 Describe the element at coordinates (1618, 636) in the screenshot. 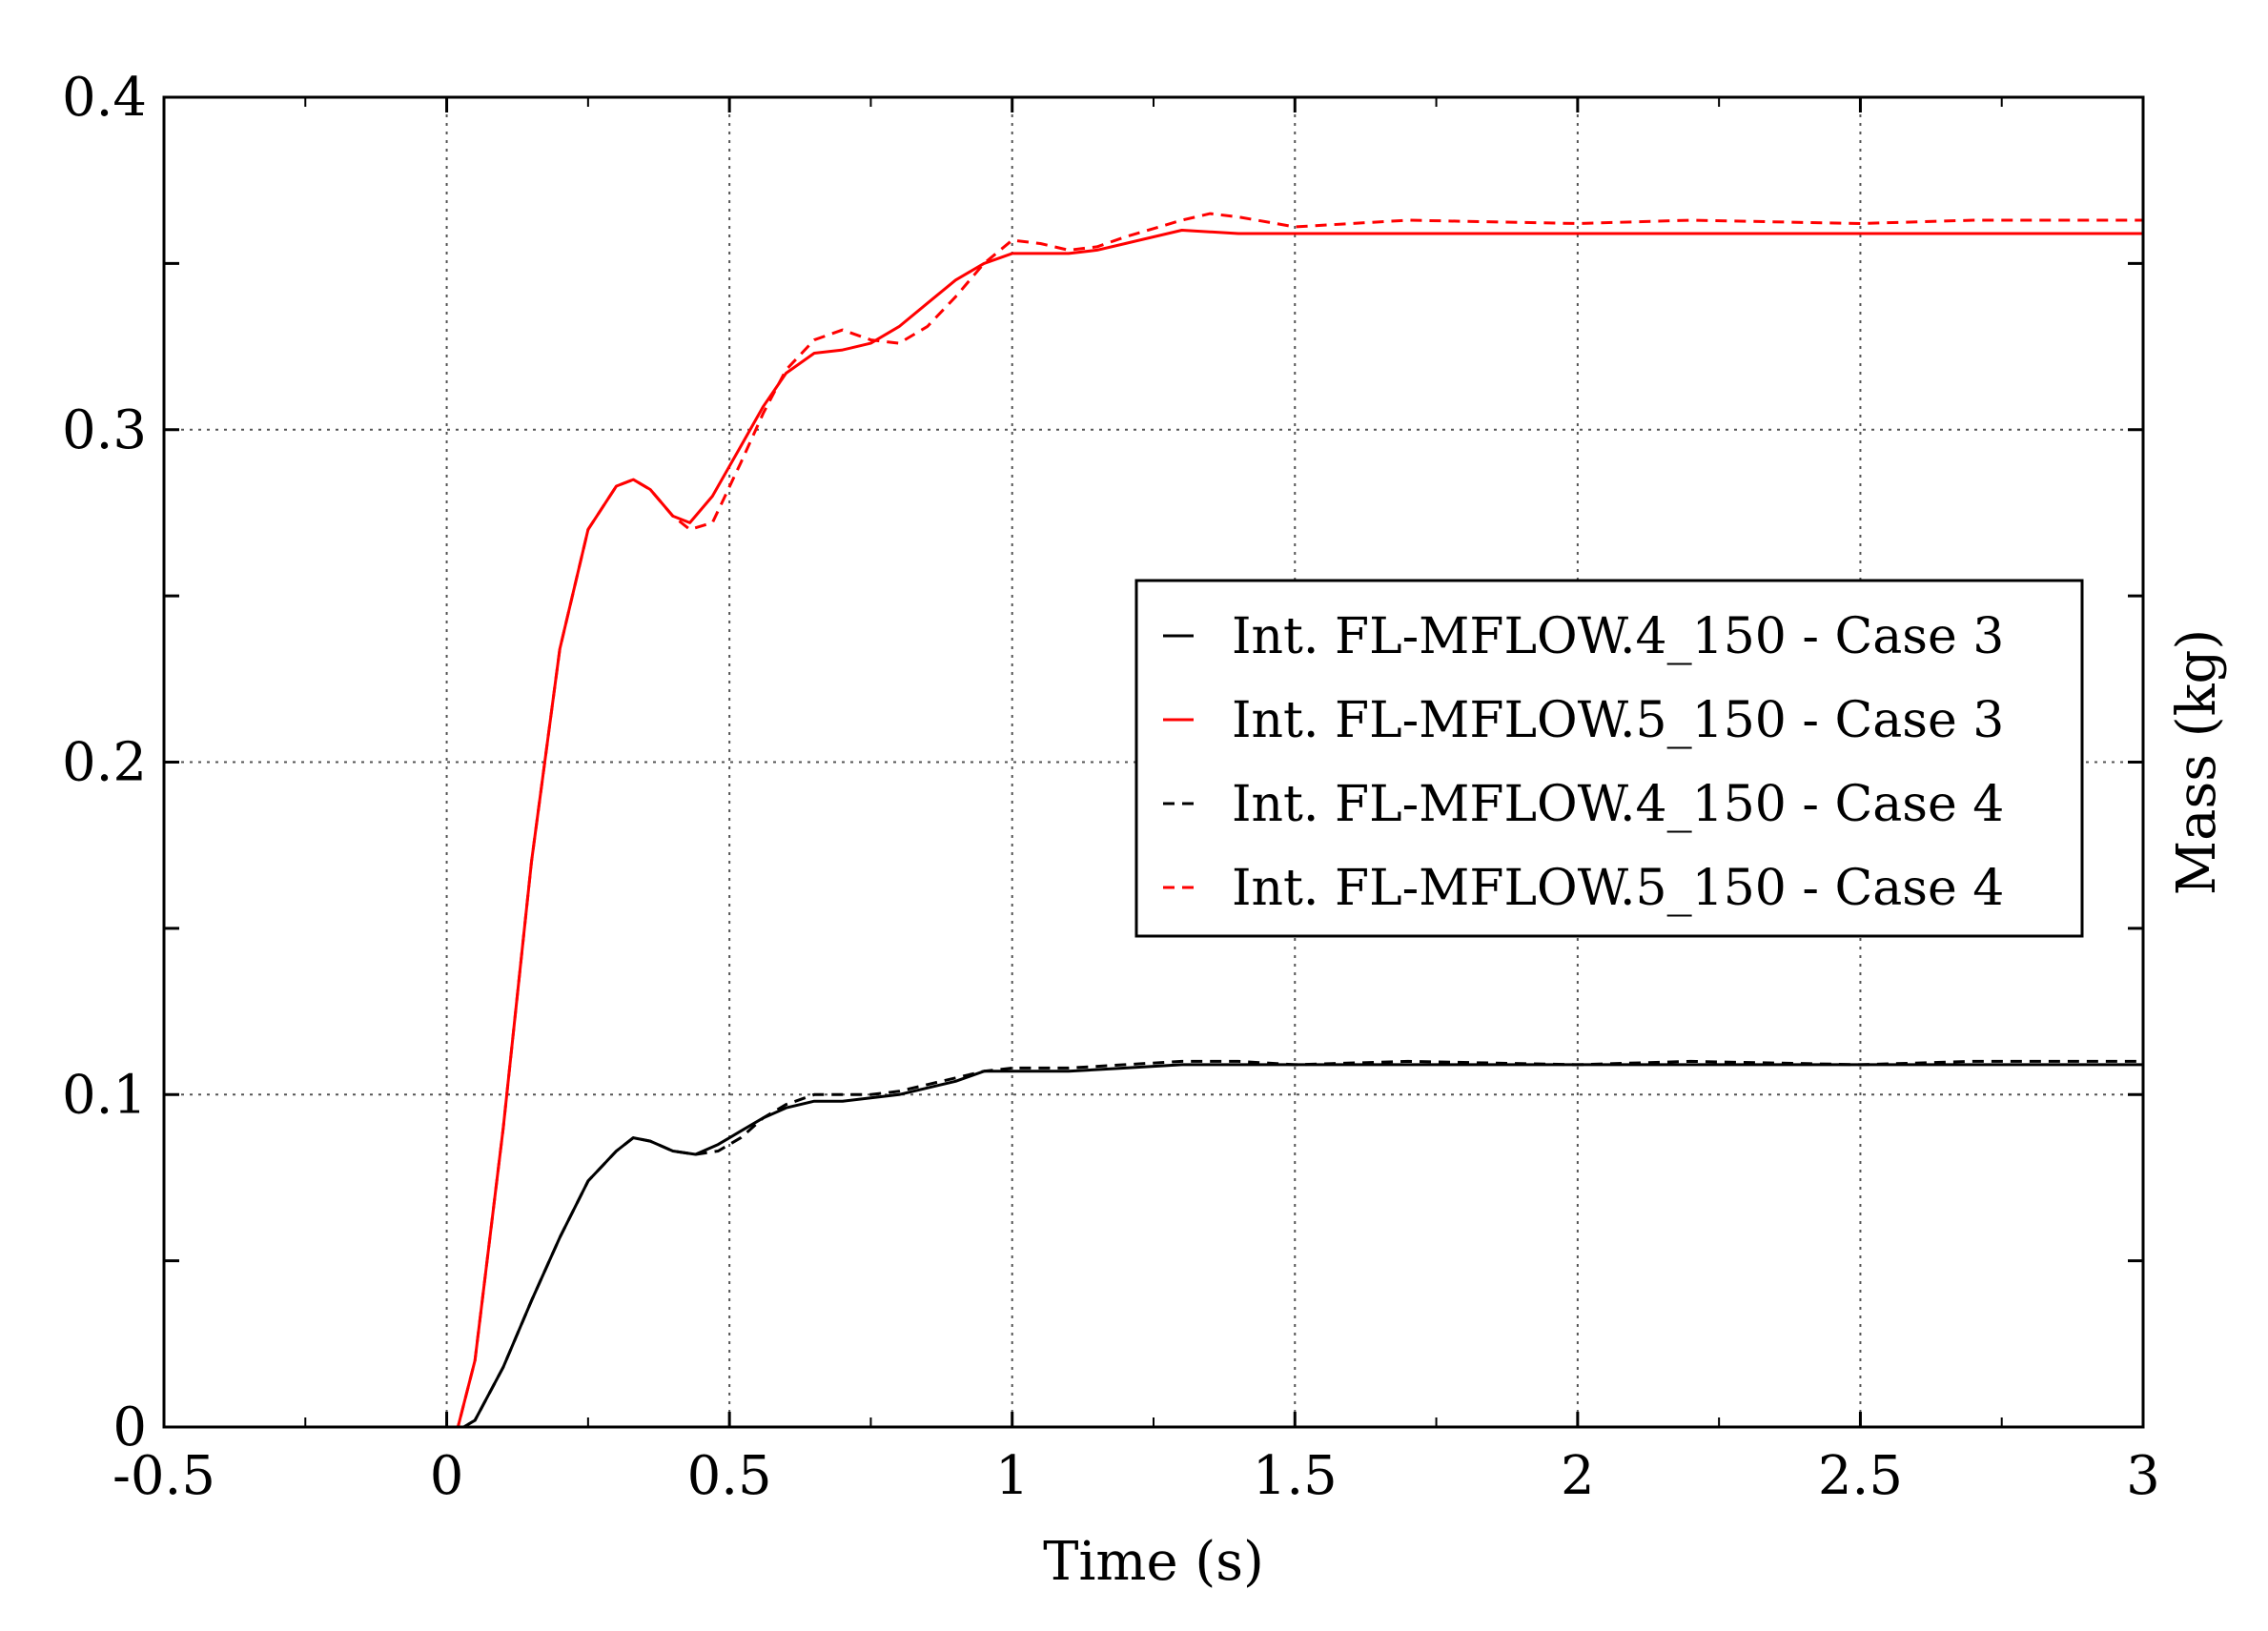

I see `legend-label: Int. FL-MFLOW.4_150 - Case 3` at that location.